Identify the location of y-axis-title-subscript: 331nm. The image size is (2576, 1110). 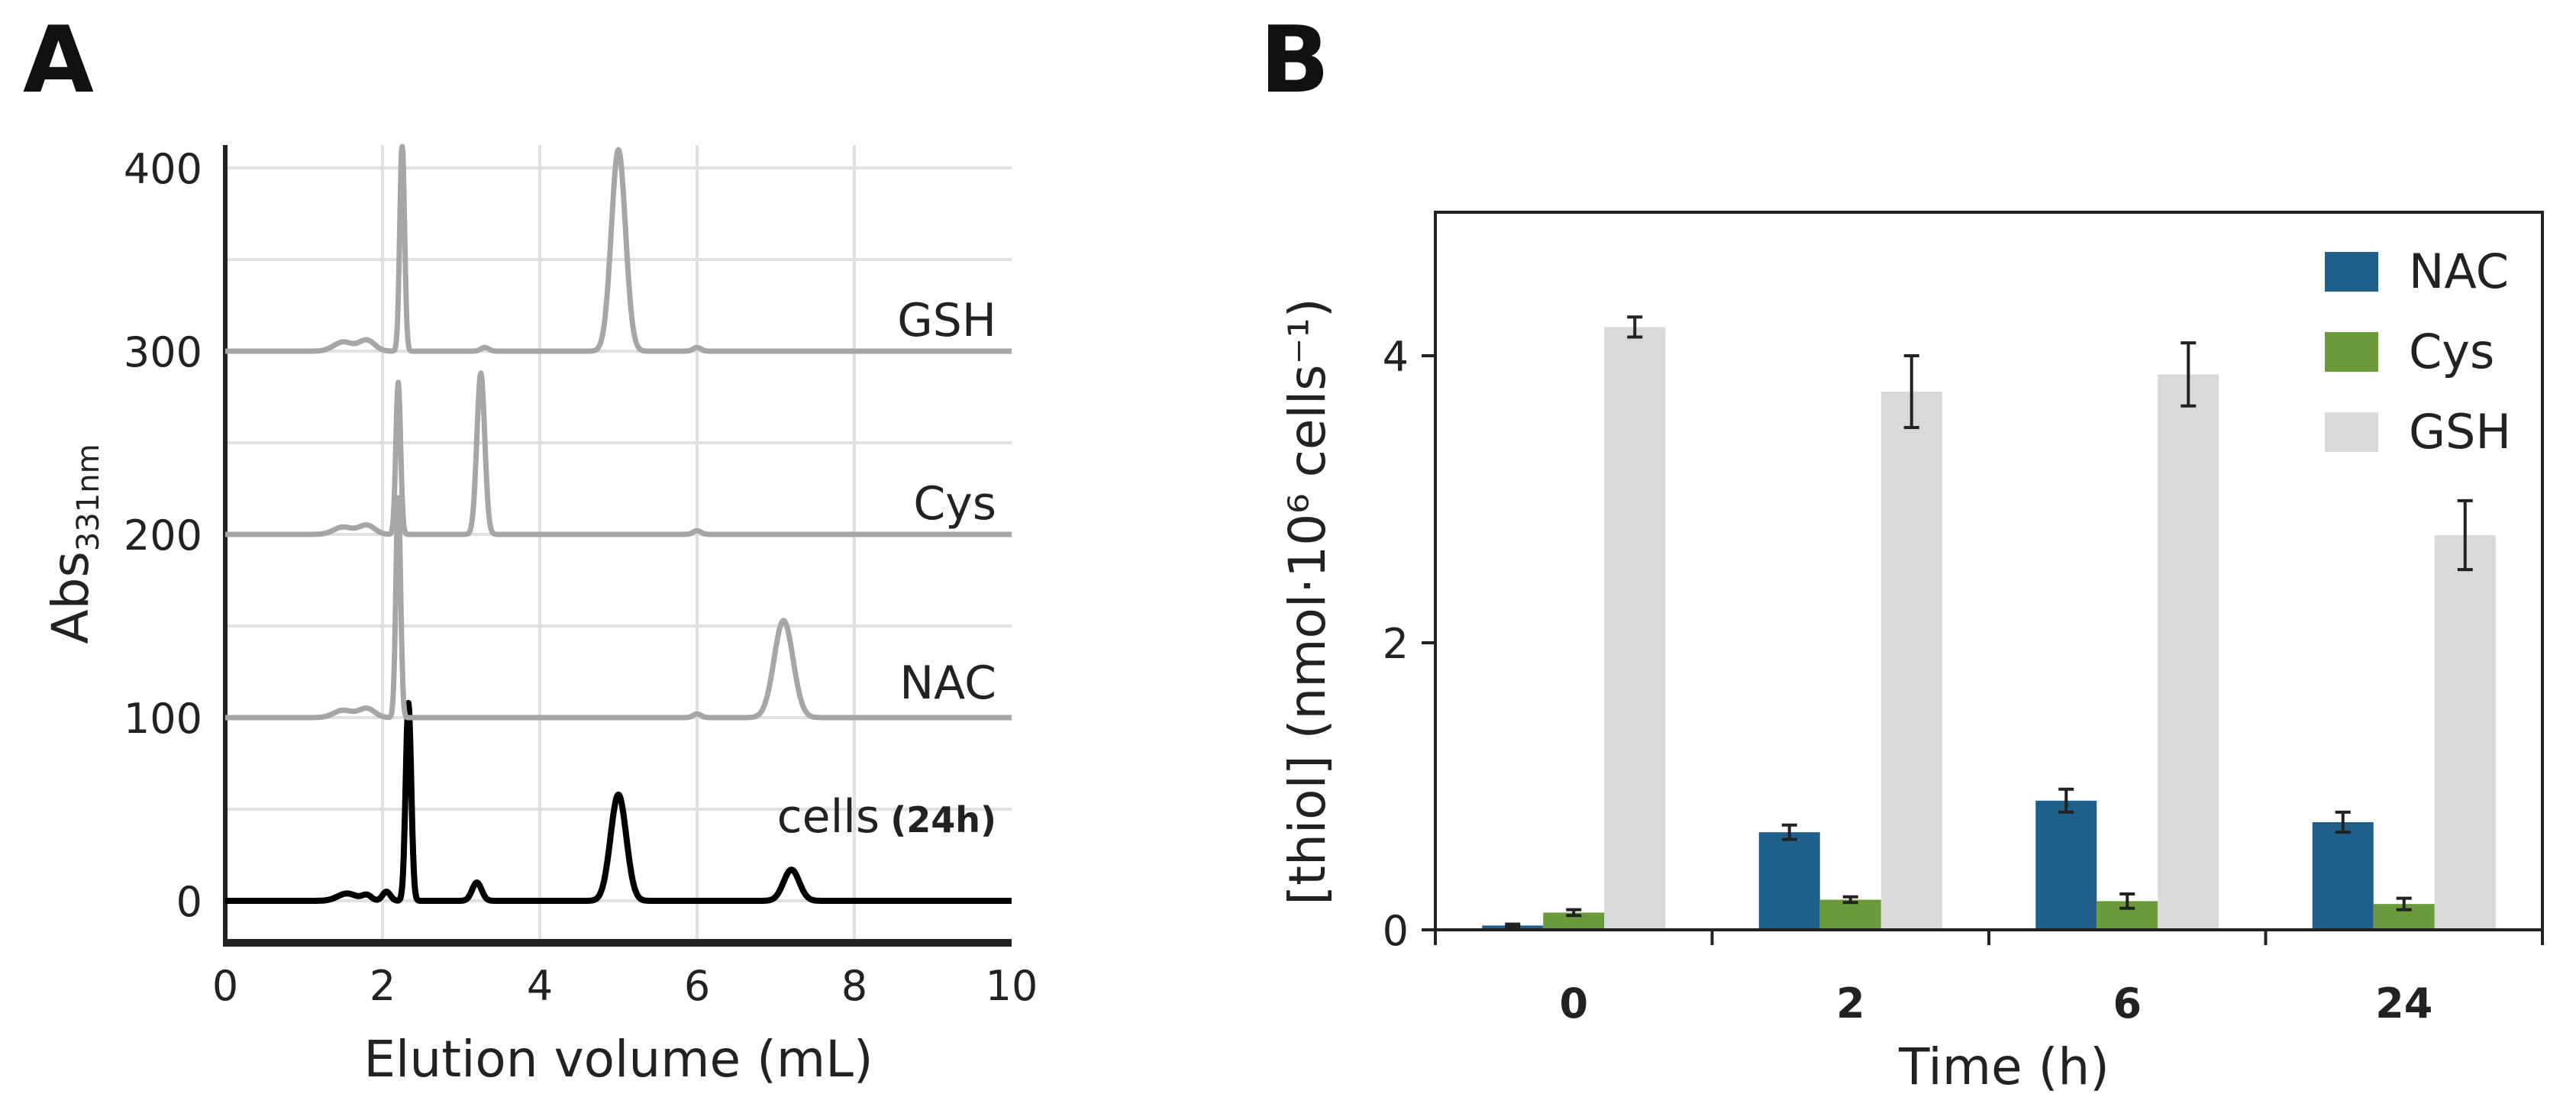
(88, 497).